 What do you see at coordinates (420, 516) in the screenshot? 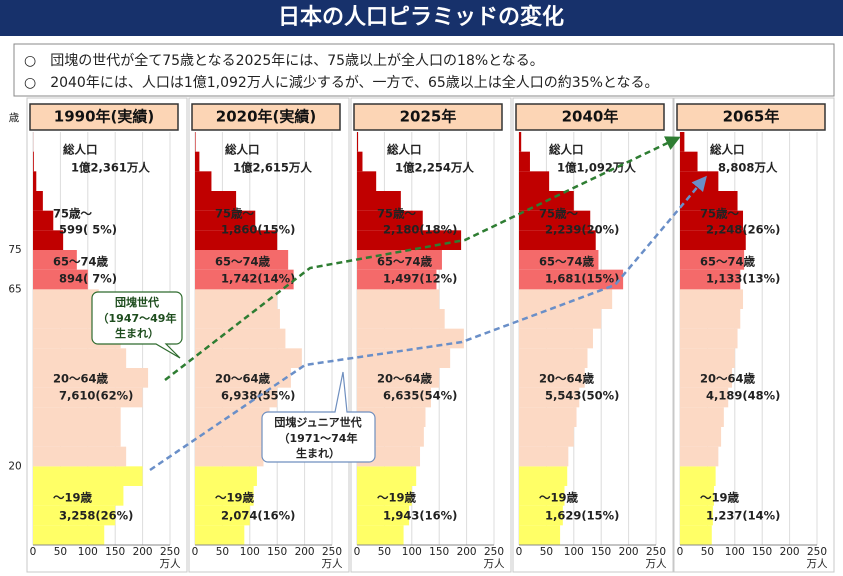
I see `annotation: 1,943(16%)` at bounding box center [420, 516].